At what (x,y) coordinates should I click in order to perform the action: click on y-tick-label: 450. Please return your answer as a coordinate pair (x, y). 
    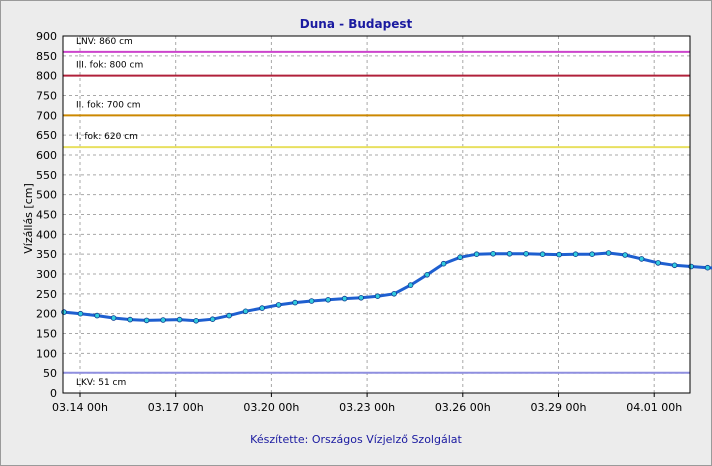
    Looking at the image, I should click on (46, 215).